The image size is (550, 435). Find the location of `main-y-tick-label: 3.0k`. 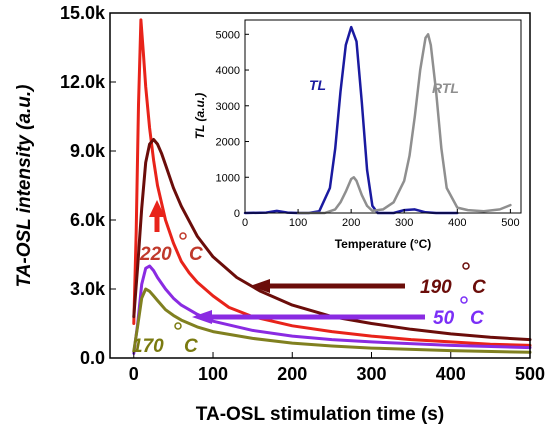

main-y-tick-label: 3.0k is located at coordinates (88, 289).